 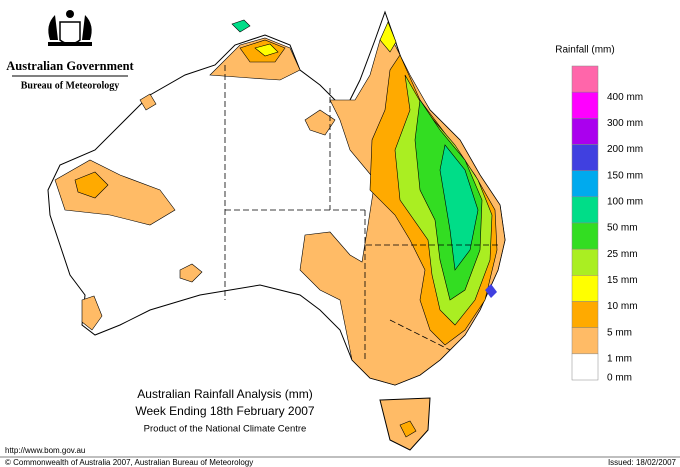 What do you see at coordinates (625, 201) in the screenshot?
I see `legend-label: 100 mm` at bounding box center [625, 201].